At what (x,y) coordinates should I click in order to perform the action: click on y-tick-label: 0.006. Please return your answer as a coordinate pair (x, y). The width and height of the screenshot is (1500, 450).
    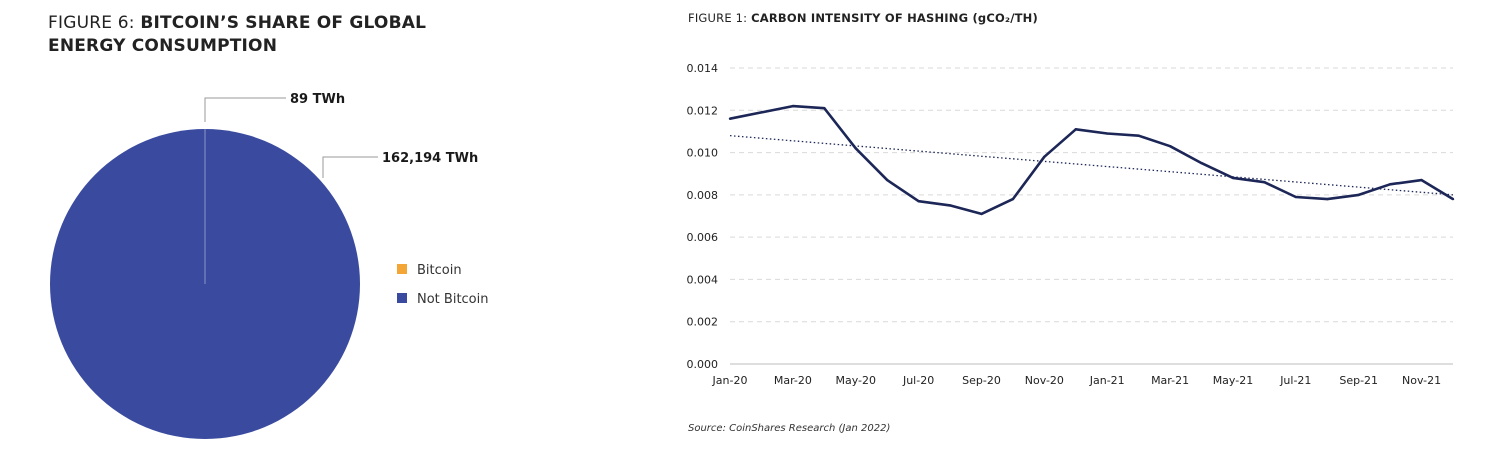
    Looking at the image, I should click on (703, 237).